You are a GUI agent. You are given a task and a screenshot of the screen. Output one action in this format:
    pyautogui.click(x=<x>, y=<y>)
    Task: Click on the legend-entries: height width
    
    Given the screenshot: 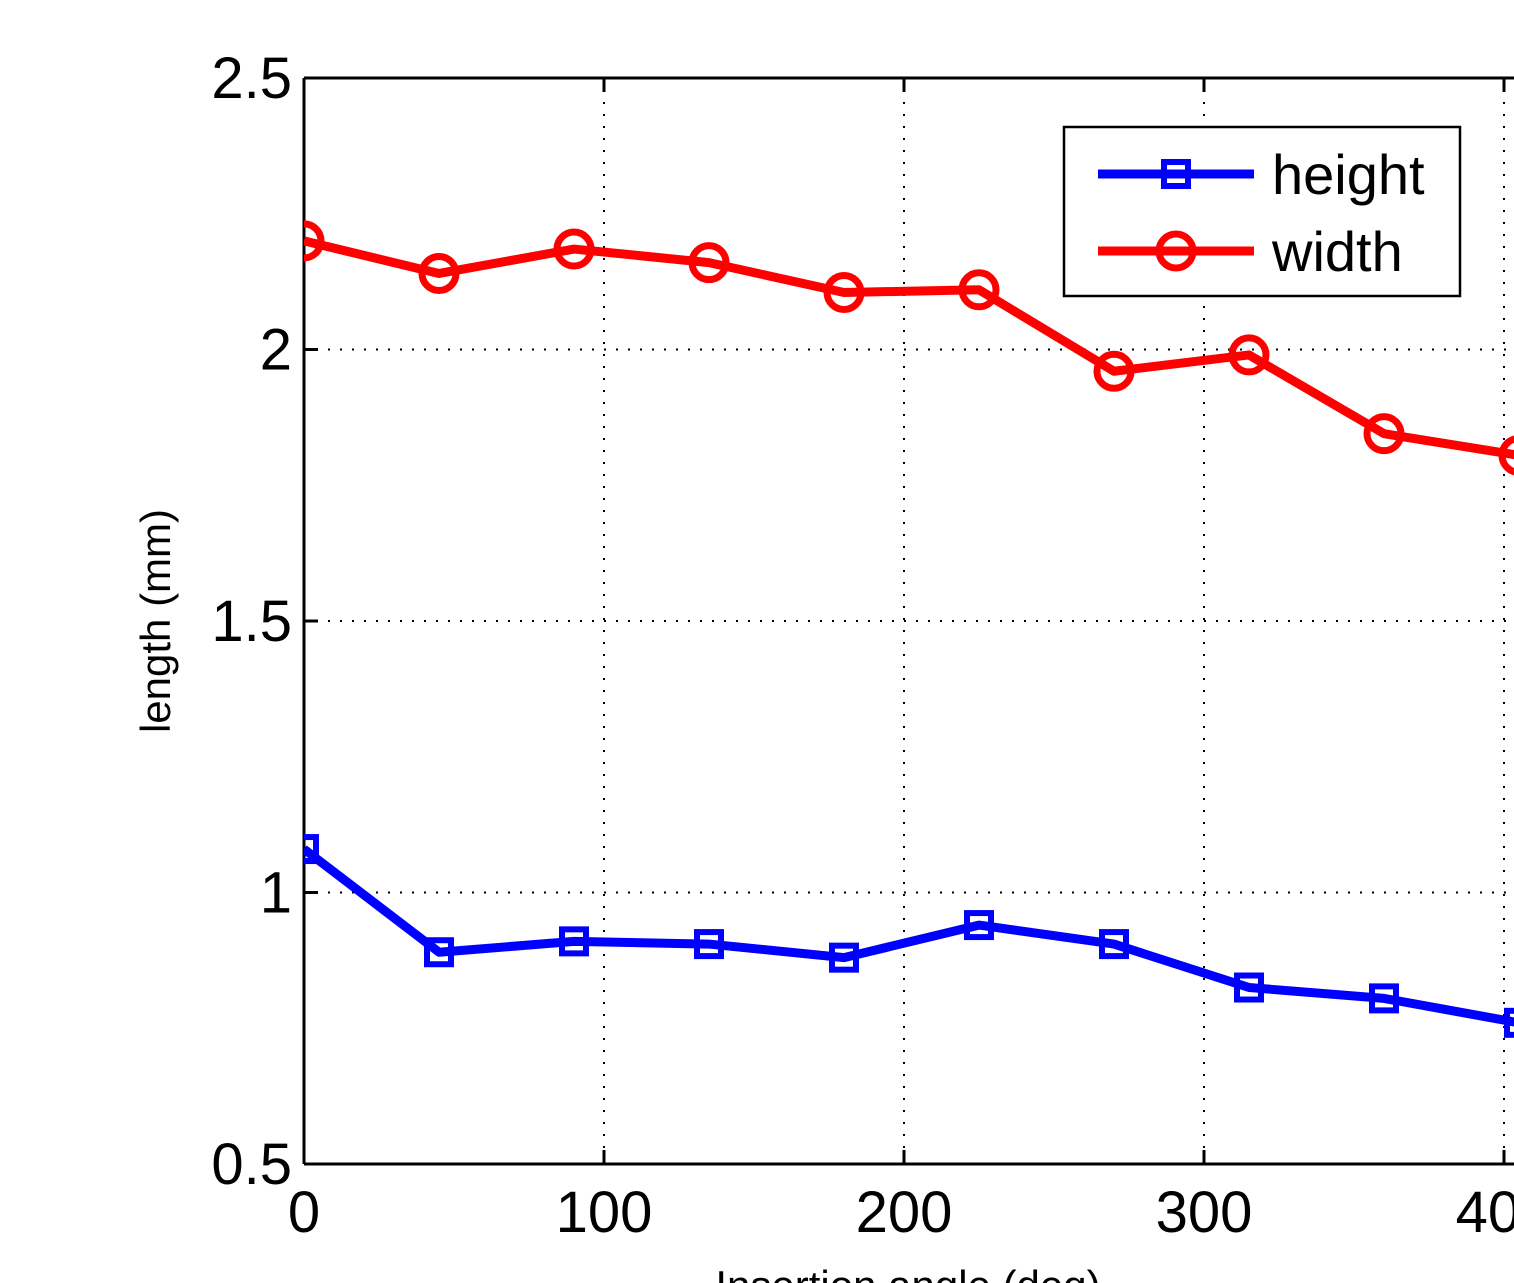 What is the action you would take?
    pyautogui.click(x=1261, y=213)
    